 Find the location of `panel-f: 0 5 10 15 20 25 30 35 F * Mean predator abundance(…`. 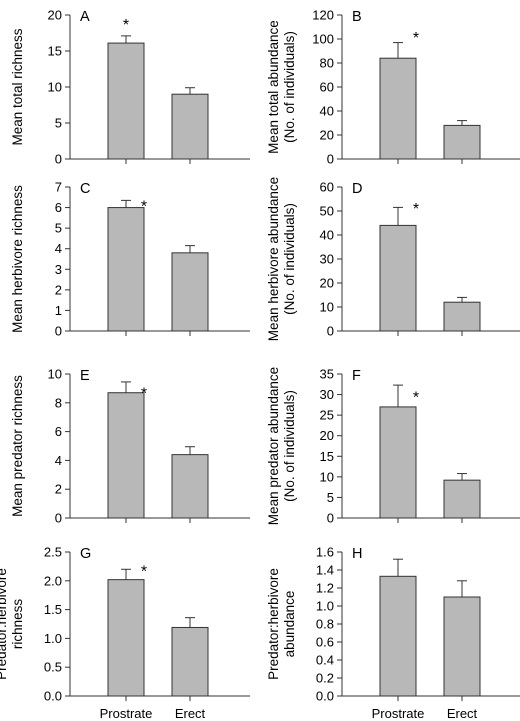

panel-f: 0 5 10 15 20 25 30 35 F * Mean predator abundance(… is located at coordinates (393, 446).